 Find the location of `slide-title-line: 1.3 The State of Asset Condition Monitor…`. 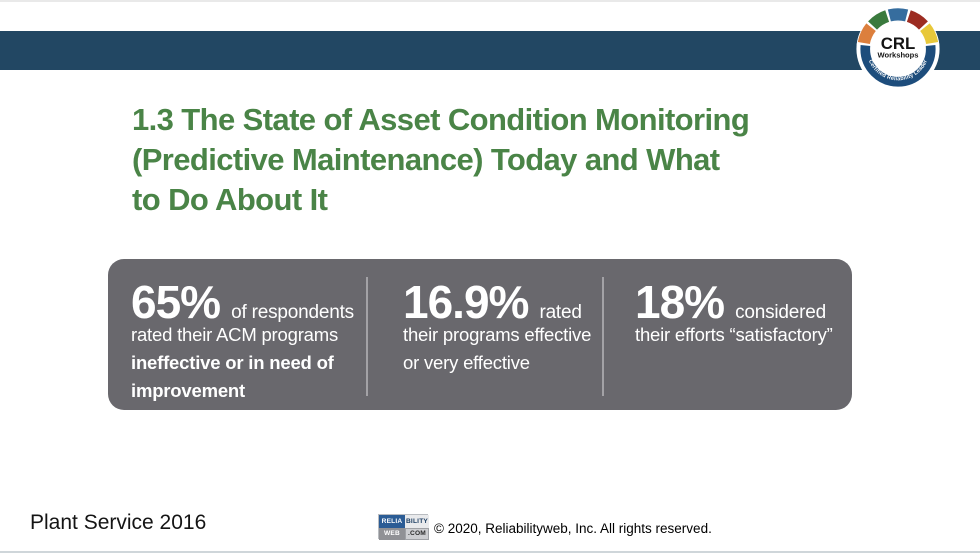

slide-title-line: 1.3 The State of Asset Condition Monitor… is located at coordinates (441, 119).